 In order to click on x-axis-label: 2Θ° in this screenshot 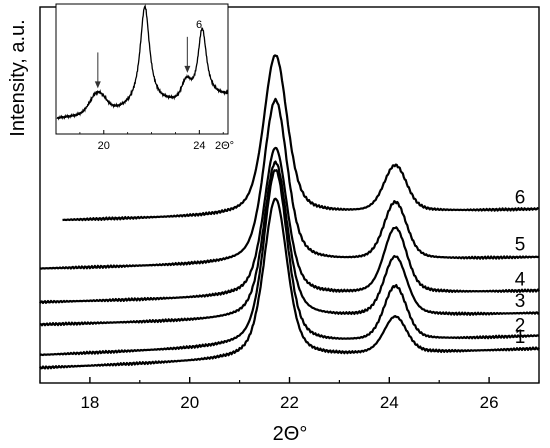, I will do `click(290, 434)`.